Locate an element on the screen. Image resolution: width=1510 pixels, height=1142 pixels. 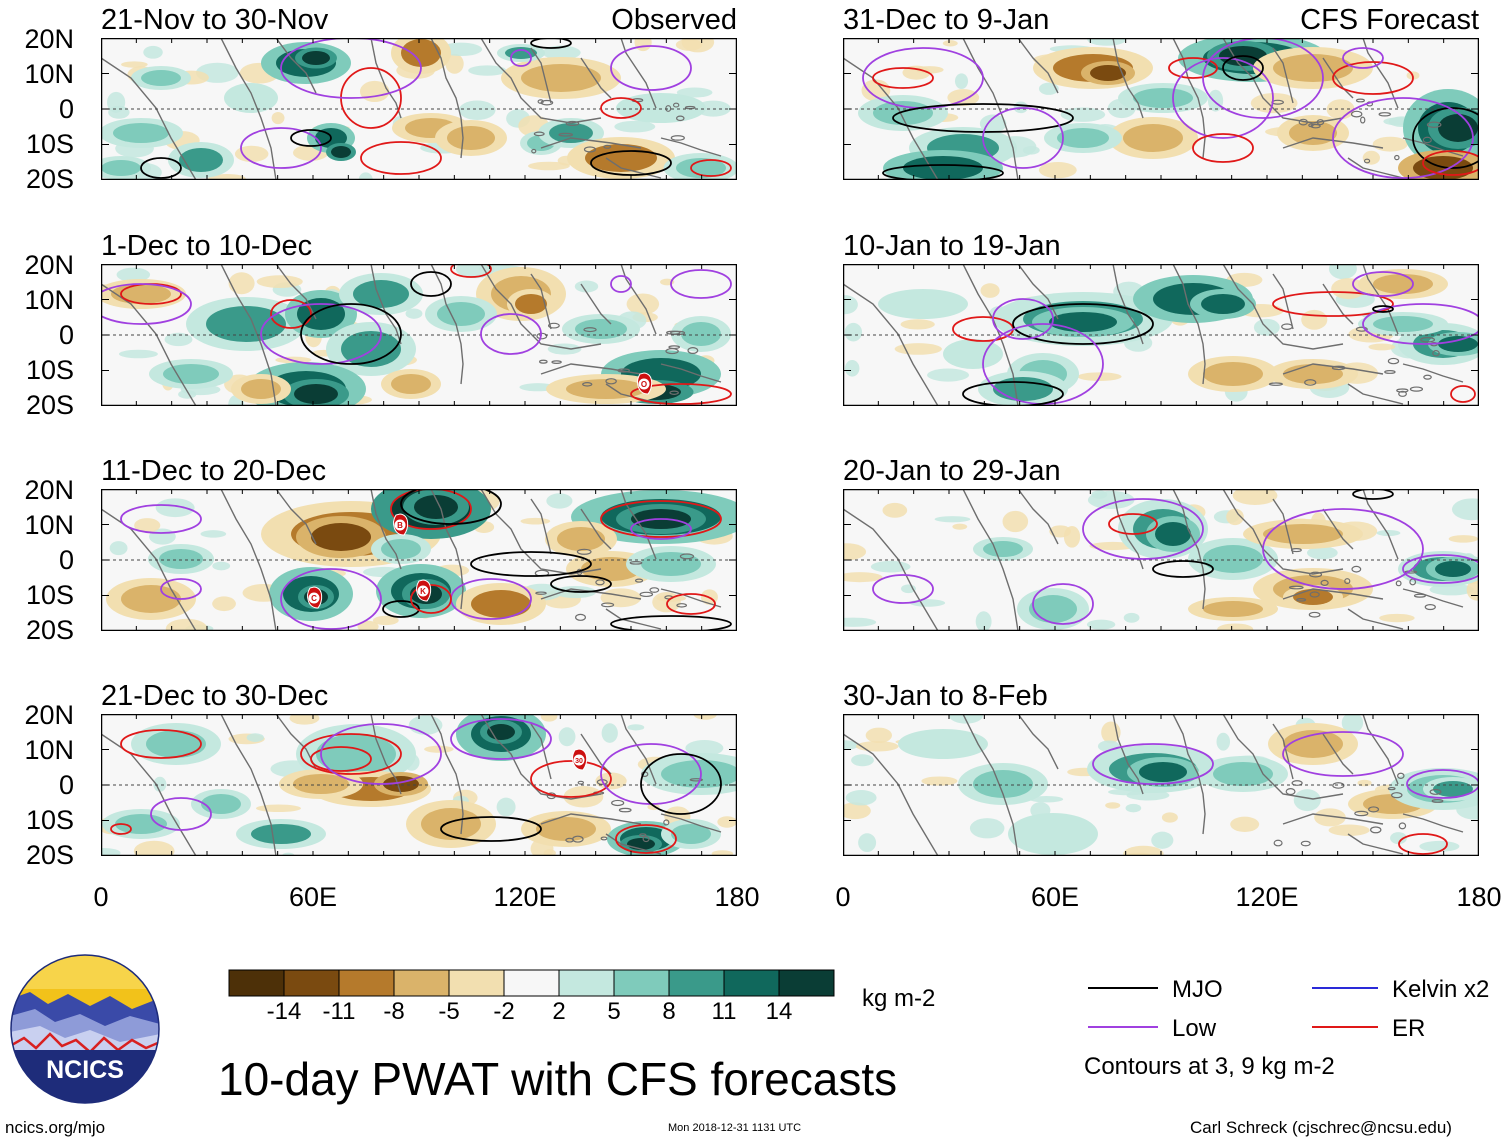
colorbar-units: kg m-2 is located at coordinates (899, 998).